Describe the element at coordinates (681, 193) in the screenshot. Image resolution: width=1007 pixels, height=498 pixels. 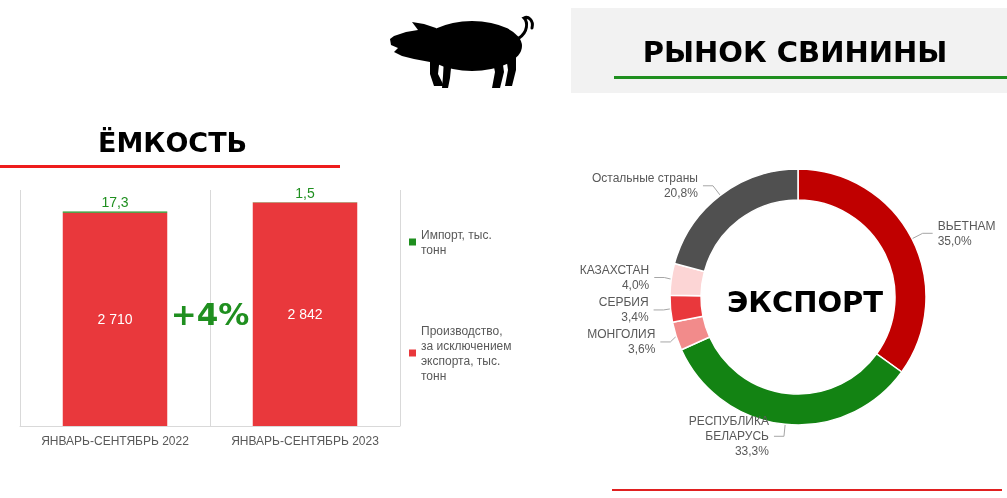
I see `data-label: 20,8%` at that location.